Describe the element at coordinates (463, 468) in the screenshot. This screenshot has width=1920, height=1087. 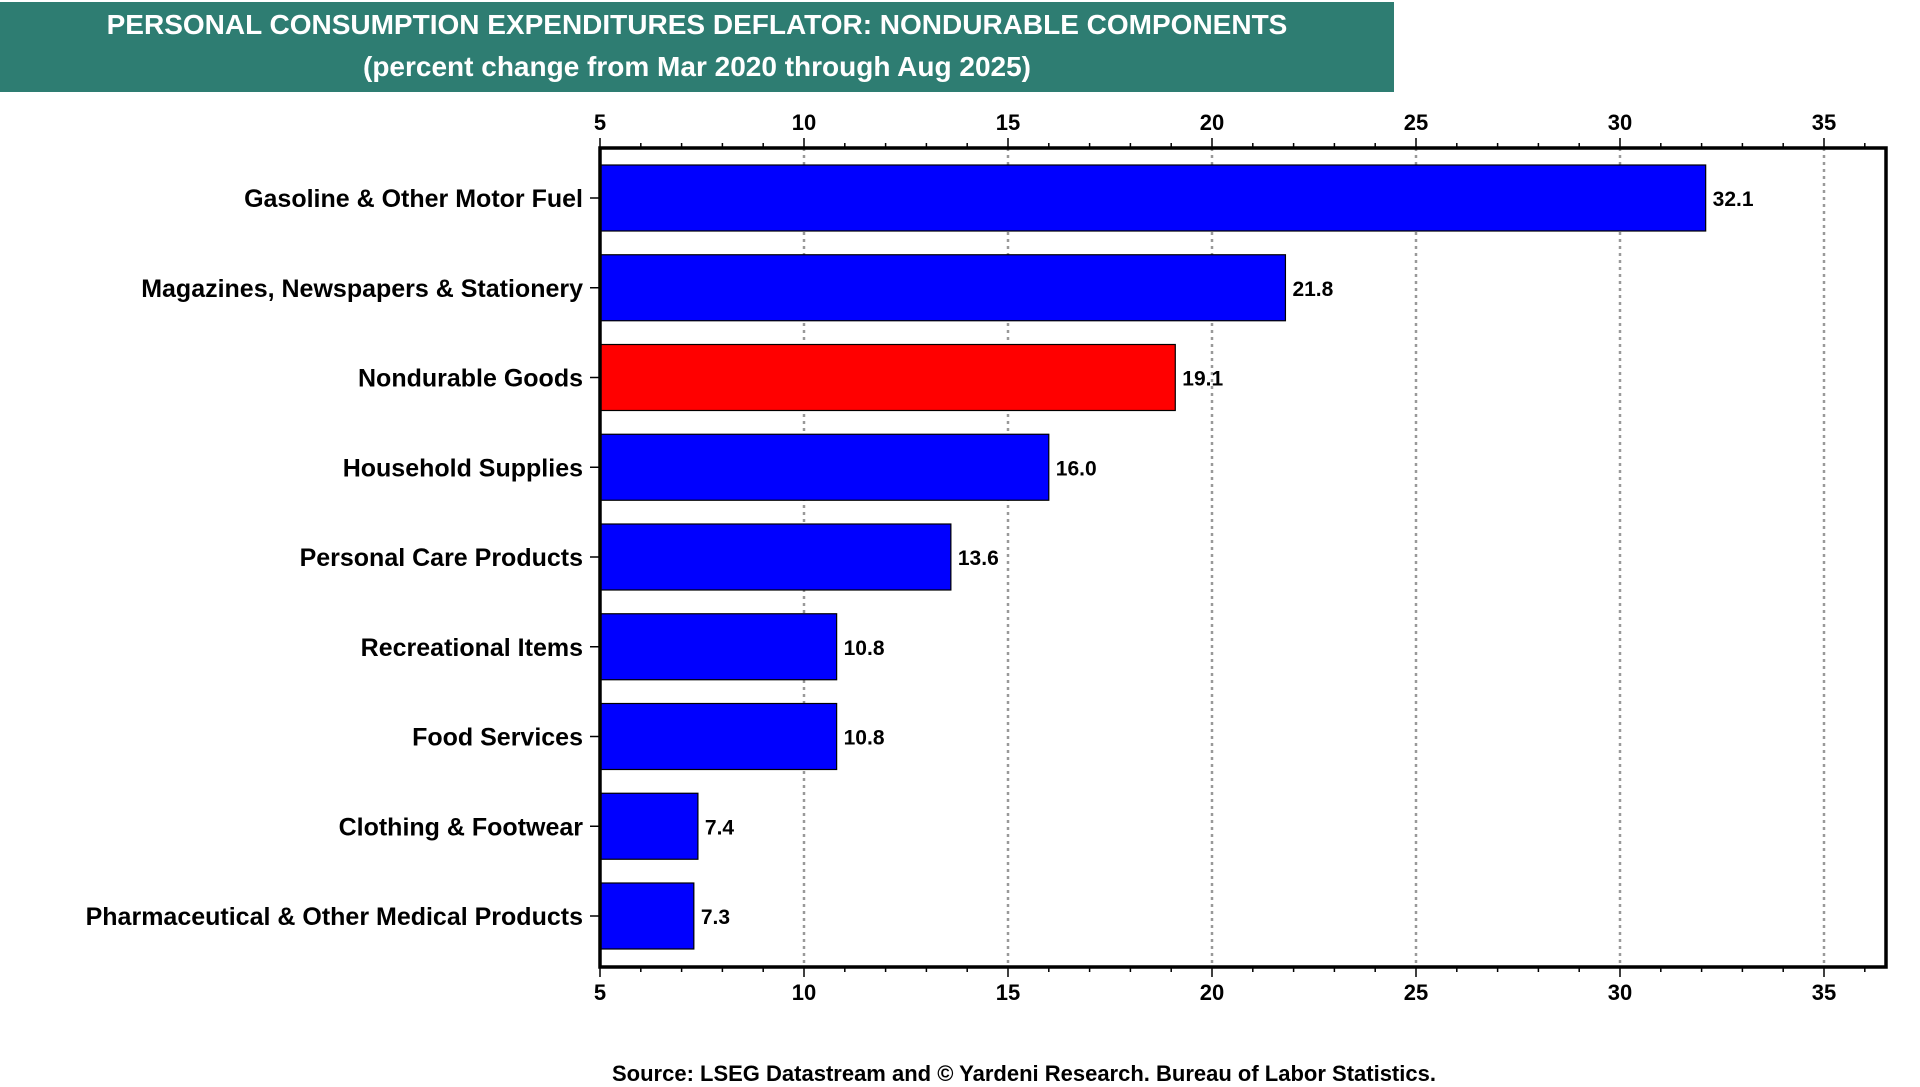
I see `category-label: Household Supplies` at that location.